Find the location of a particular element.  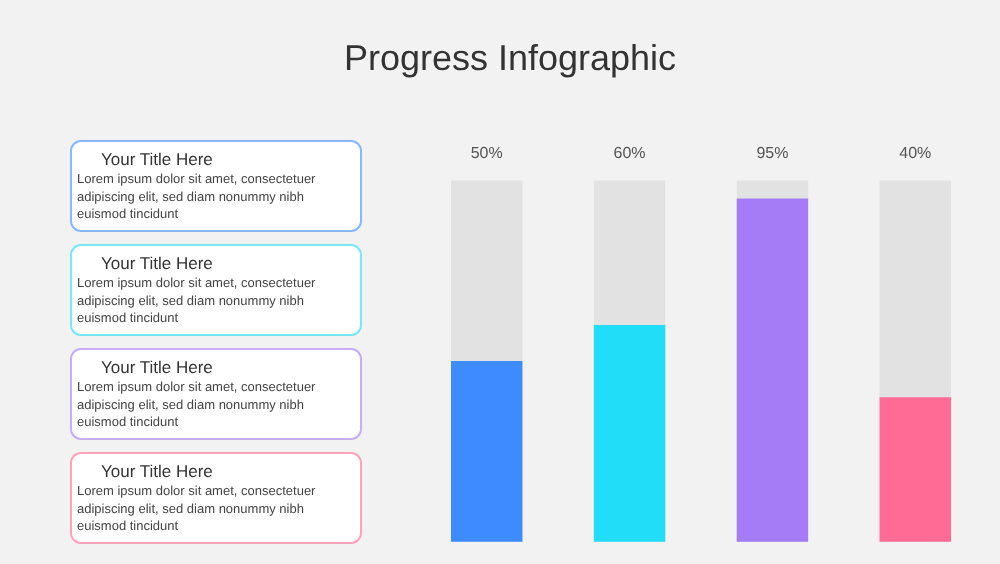

data-label: 40% is located at coordinates (915, 153).